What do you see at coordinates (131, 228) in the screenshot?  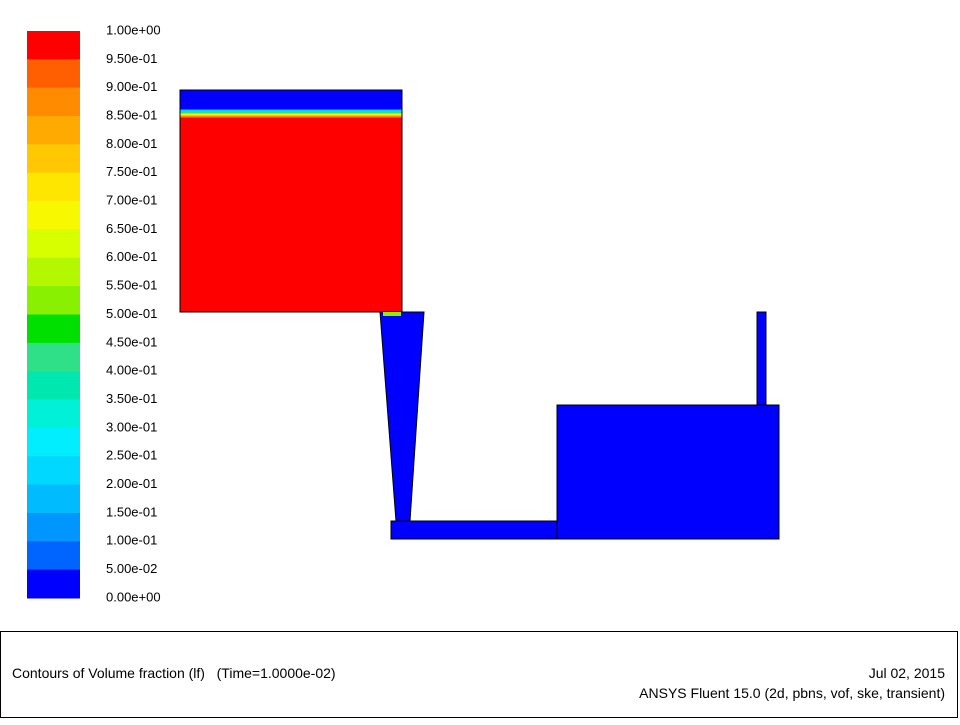 I see `colorbar-label: 6.50e-01` at bounding box center [131, 228].